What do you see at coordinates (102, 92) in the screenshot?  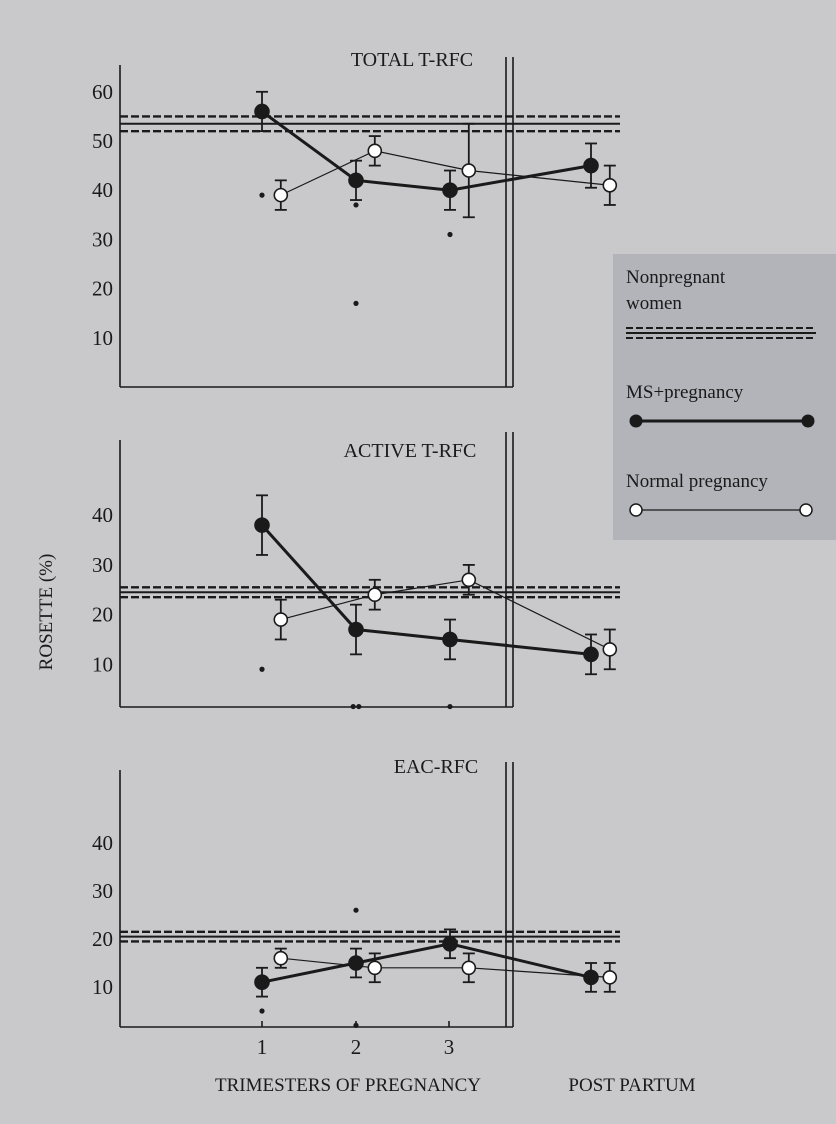 I see `y-tick-label: 60` at bounding box center [102, 92].